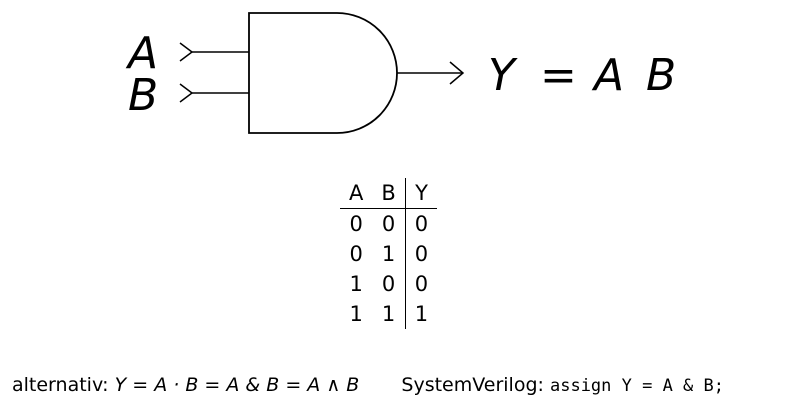 This screenshot has height=406, width=794. I want to click on table-row: 1 0 0, so click(389, 284).